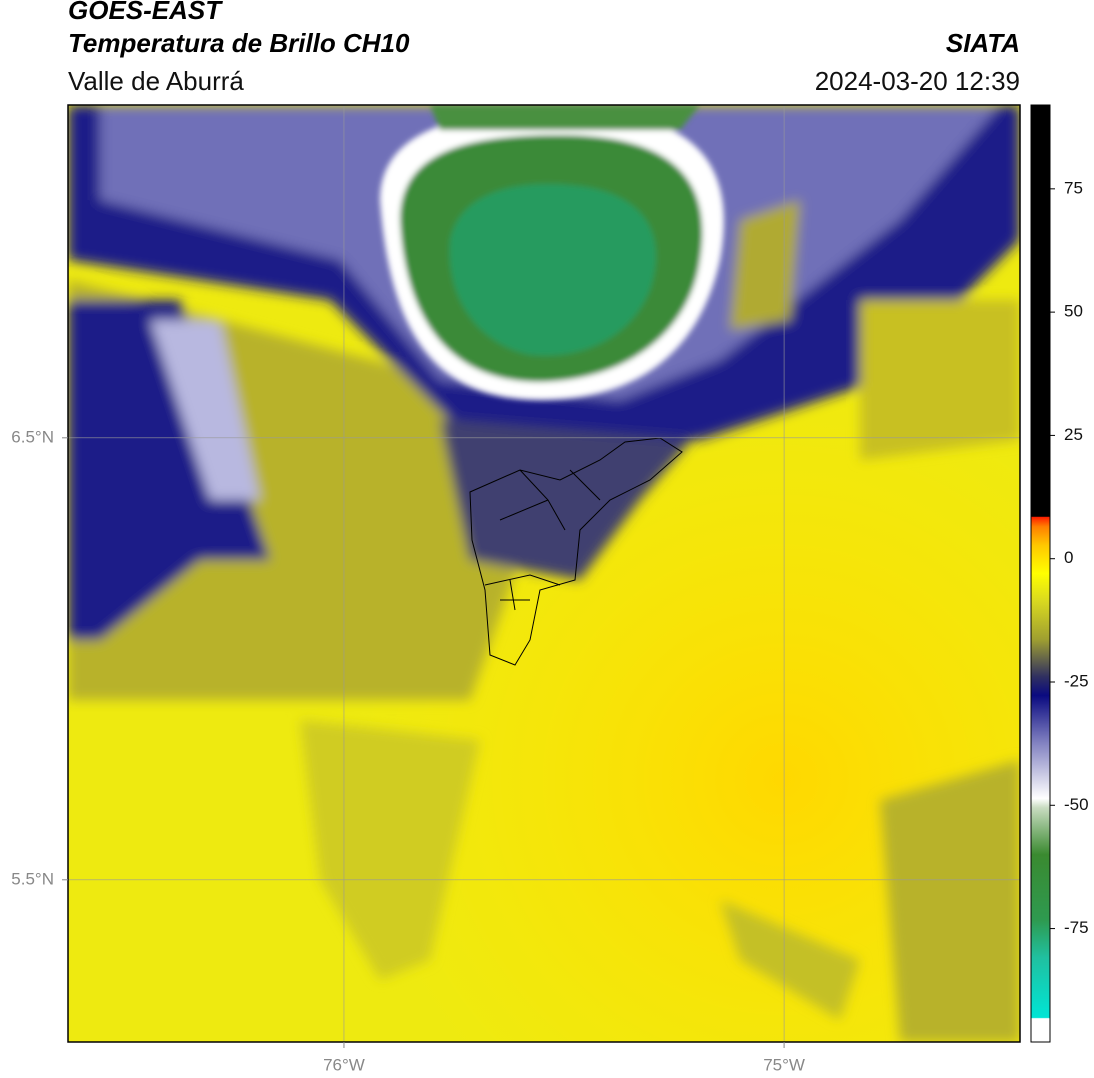 The width and height of the screenshot is (1094, 1078). What do you see at coordinates (1073, 311) in the screenshot?
I see `colorbar-tick-label: 50` at bounding box center [1073, 311].